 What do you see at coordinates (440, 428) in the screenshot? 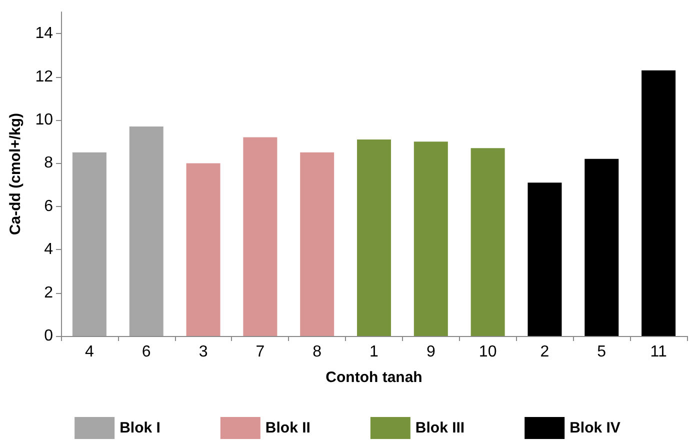
I see `legend-label: Blok III` at bounding box center [440, 428].